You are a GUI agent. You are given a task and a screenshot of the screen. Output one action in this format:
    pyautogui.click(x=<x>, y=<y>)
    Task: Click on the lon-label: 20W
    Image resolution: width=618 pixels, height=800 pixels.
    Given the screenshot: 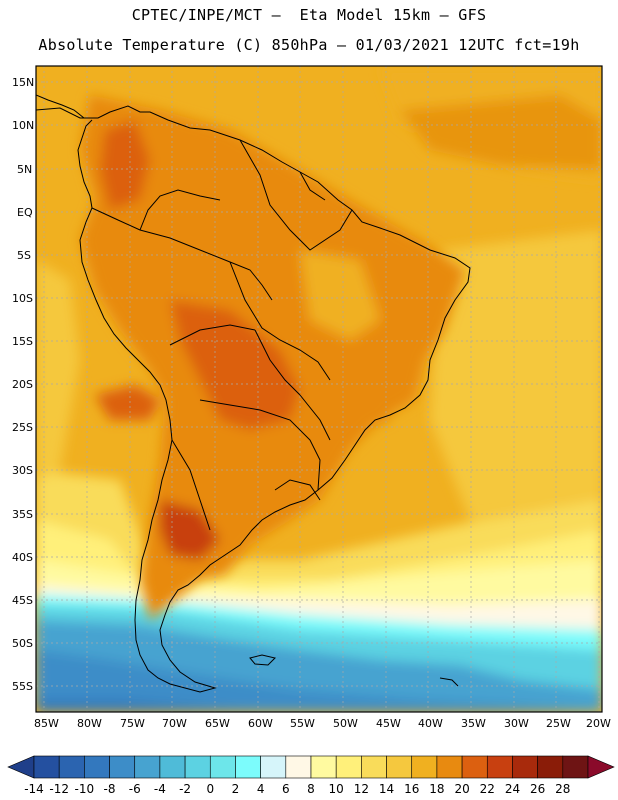 What is the action you would take?
    pyautogui.click(x=598, y=723)
    